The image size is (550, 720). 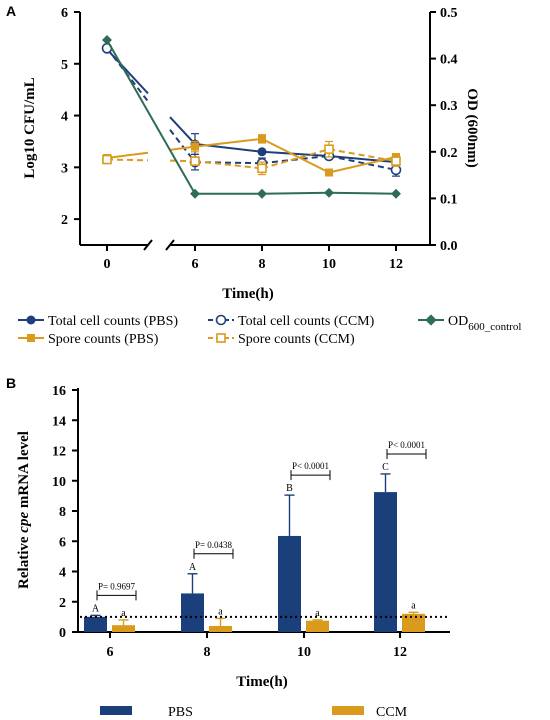 I want to click on legend-label: Total cell counts (CCM), so click(x=306, y=321).